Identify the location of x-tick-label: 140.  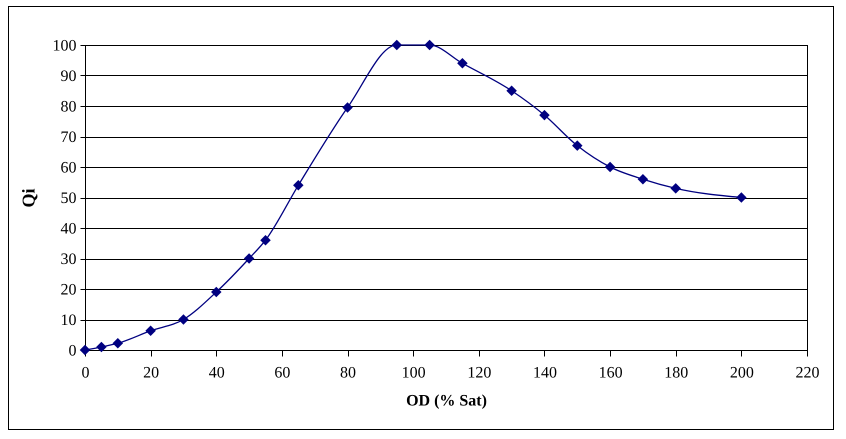
(544, 373).